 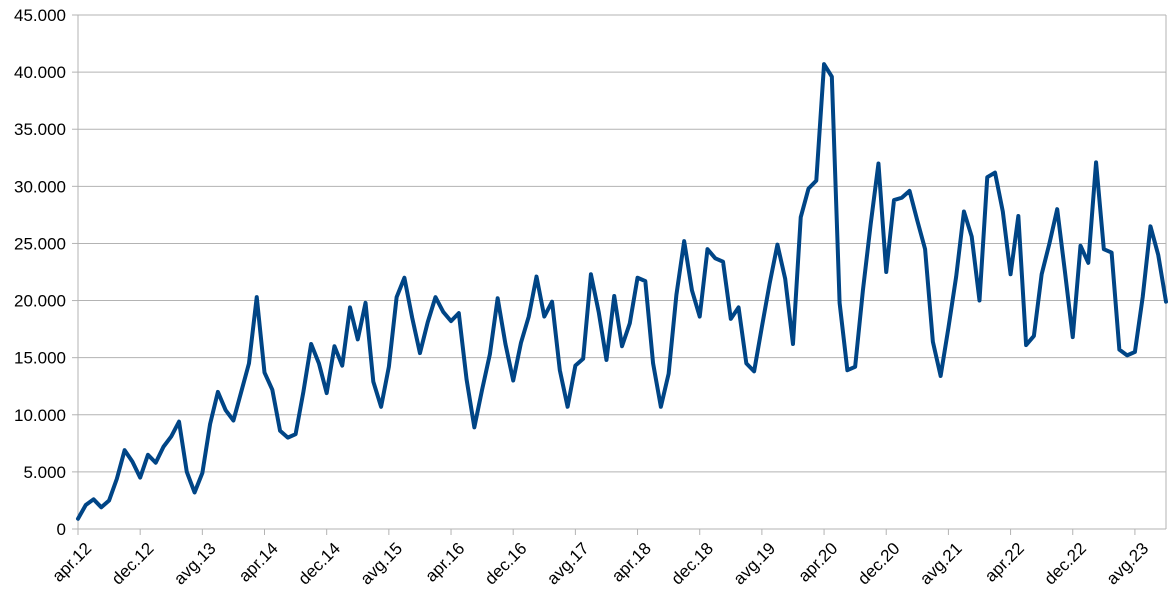 What do you see at coordinates (879, 564) in the screenshot?
I see `x-tick-label: dec.20` at bounding box center [879, 564].